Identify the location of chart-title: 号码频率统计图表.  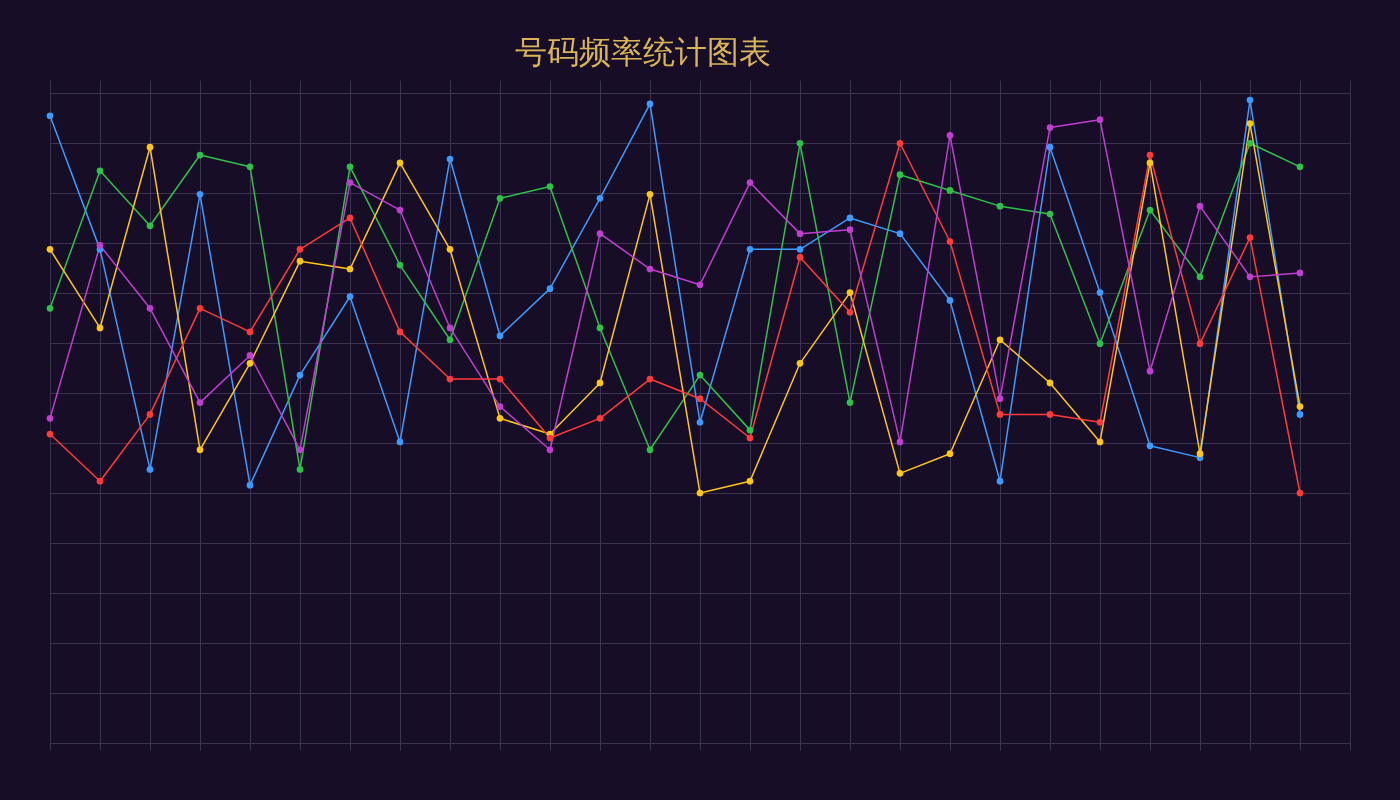
(643, 52).